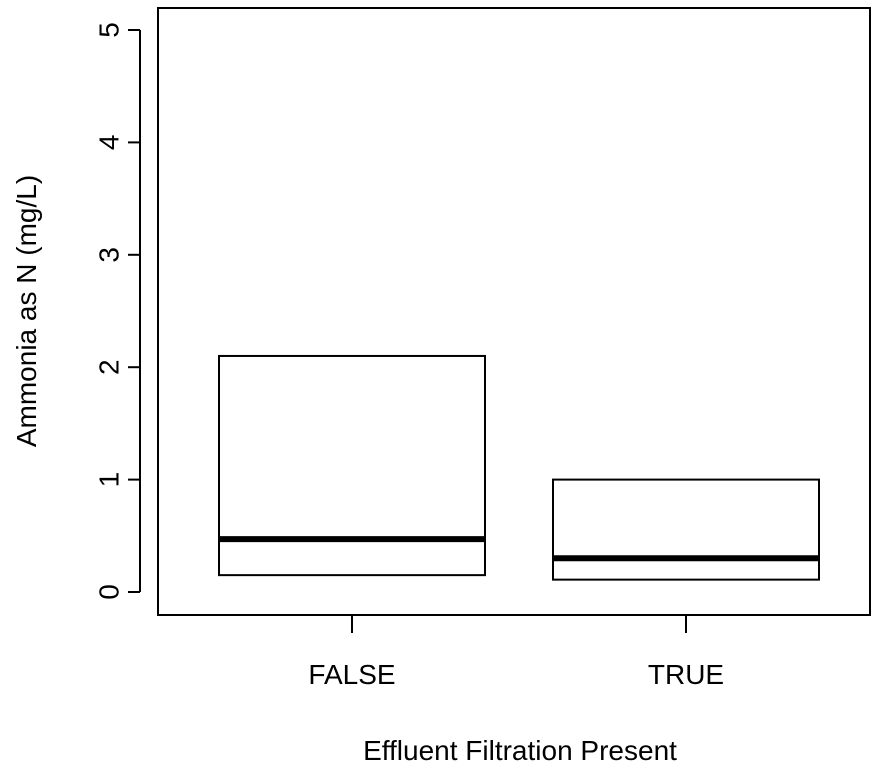 The image size is (871, 770). I want to click on y-tick-label: 3, so click(108, 255).